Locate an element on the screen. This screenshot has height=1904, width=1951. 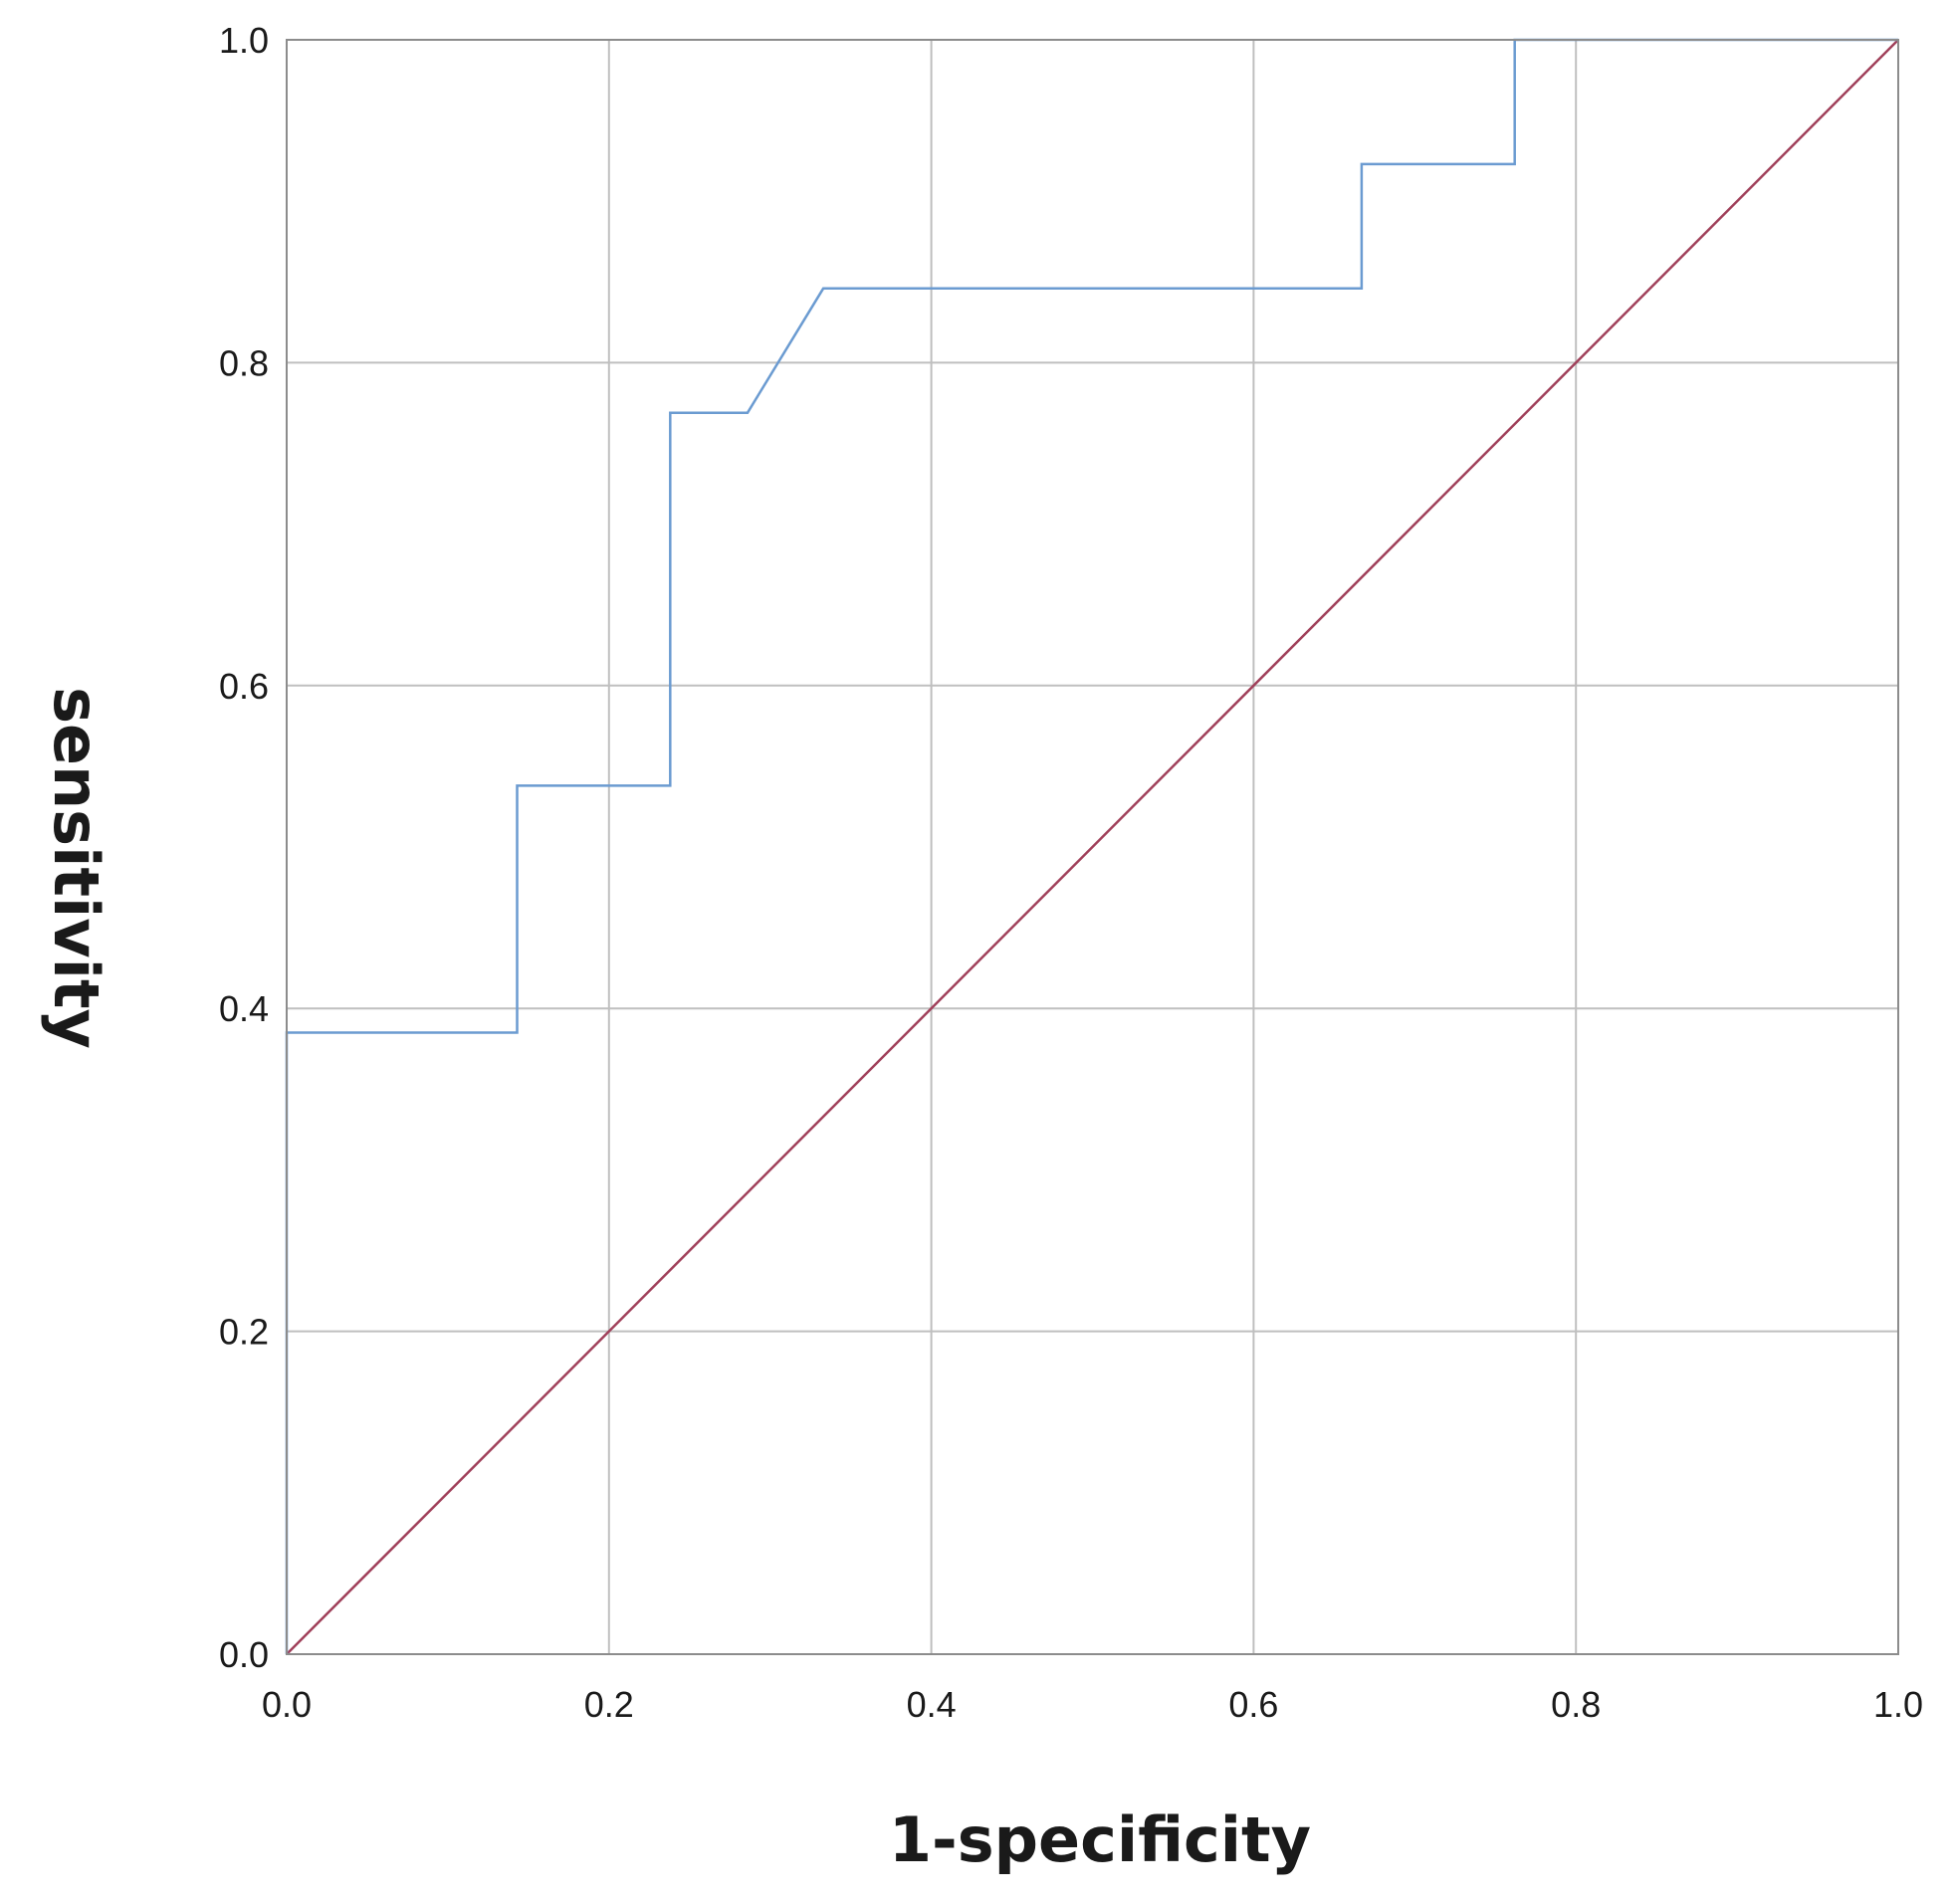
x-tick-label-4: 0.8 is located at coordinates (1576, 1704).